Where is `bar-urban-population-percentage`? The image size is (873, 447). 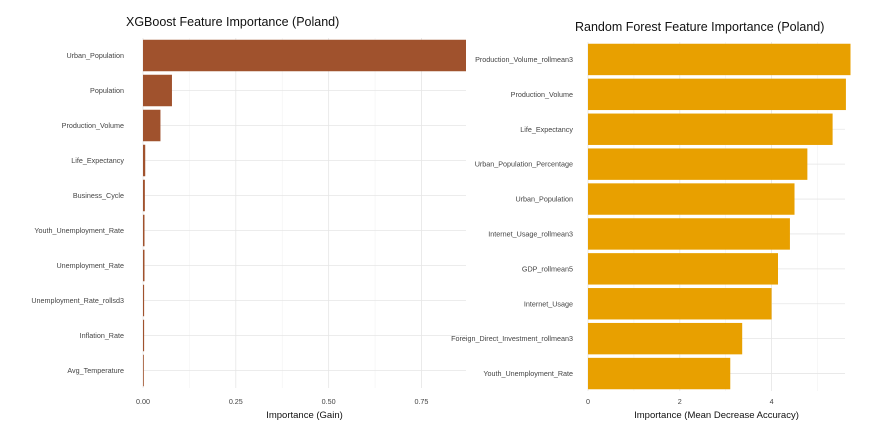
bar-urban-population-percentage is located at coordinates (698, 164).